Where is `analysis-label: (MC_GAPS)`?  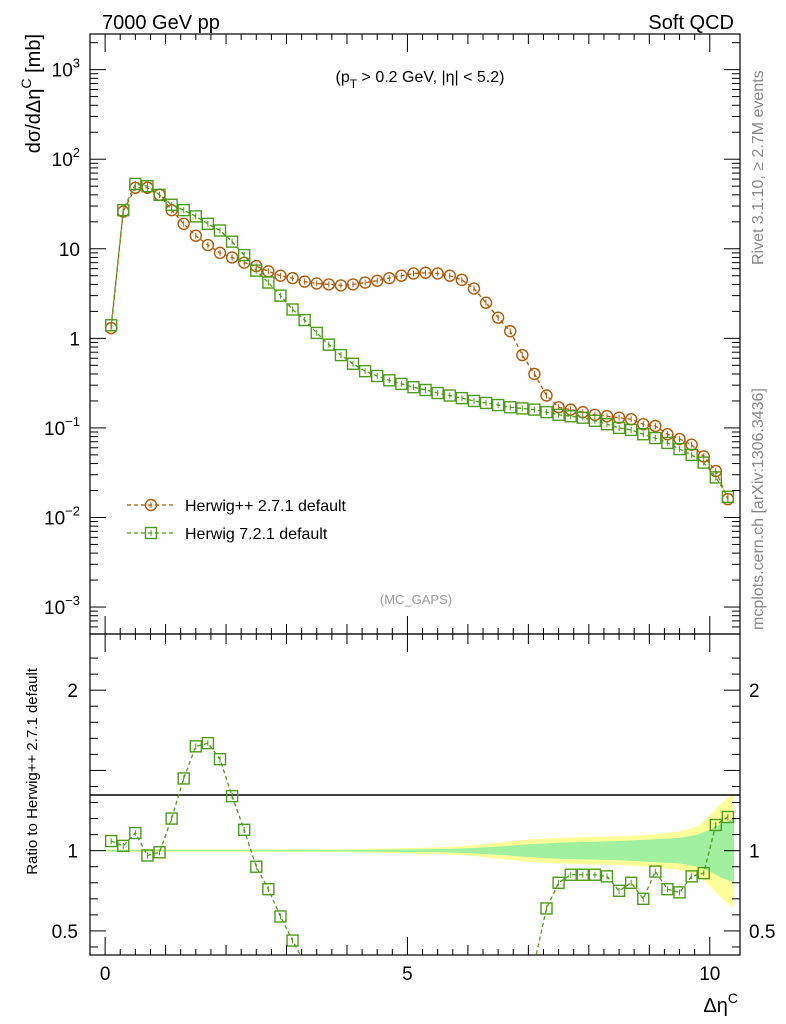
analysis-label: (MC_GAPS) is located at coordinates (416, 599).